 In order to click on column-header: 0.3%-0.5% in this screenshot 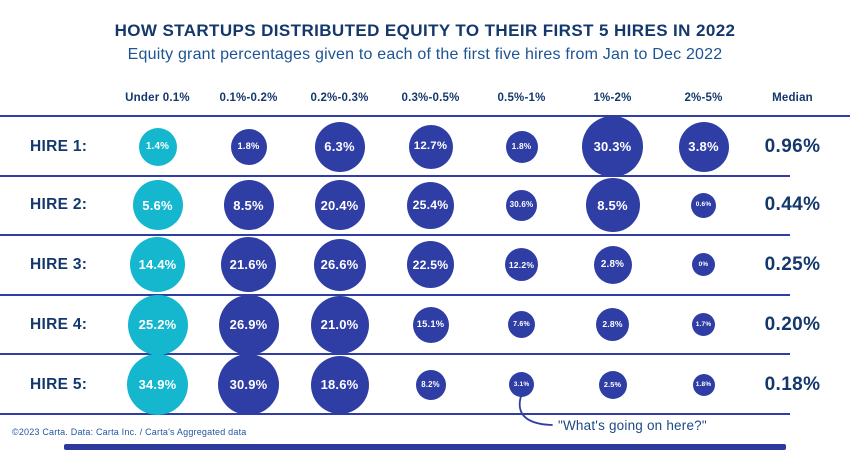, I will do `click(430, 98)`.